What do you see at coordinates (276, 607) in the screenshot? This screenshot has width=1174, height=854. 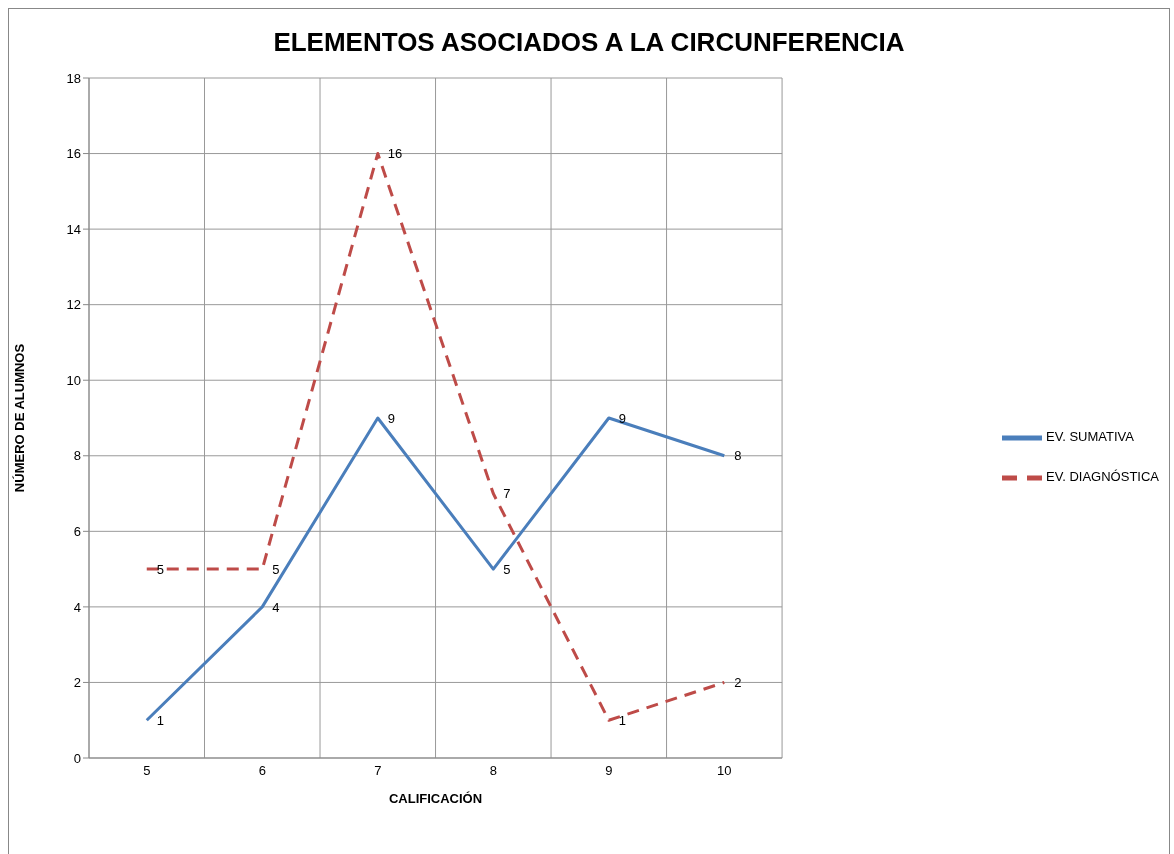 I see `data-label: 4` at bounding box center [276, 607].